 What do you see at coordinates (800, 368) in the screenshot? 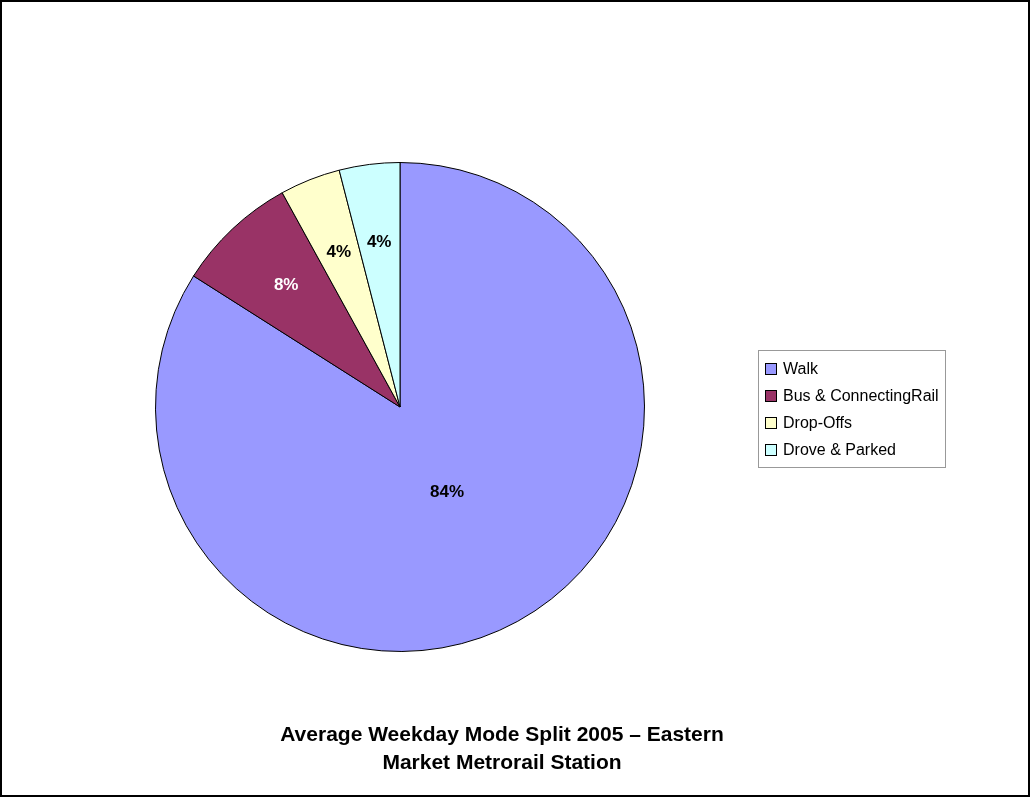
I see `legend-label: Walk` at bounding box center [800, 368].